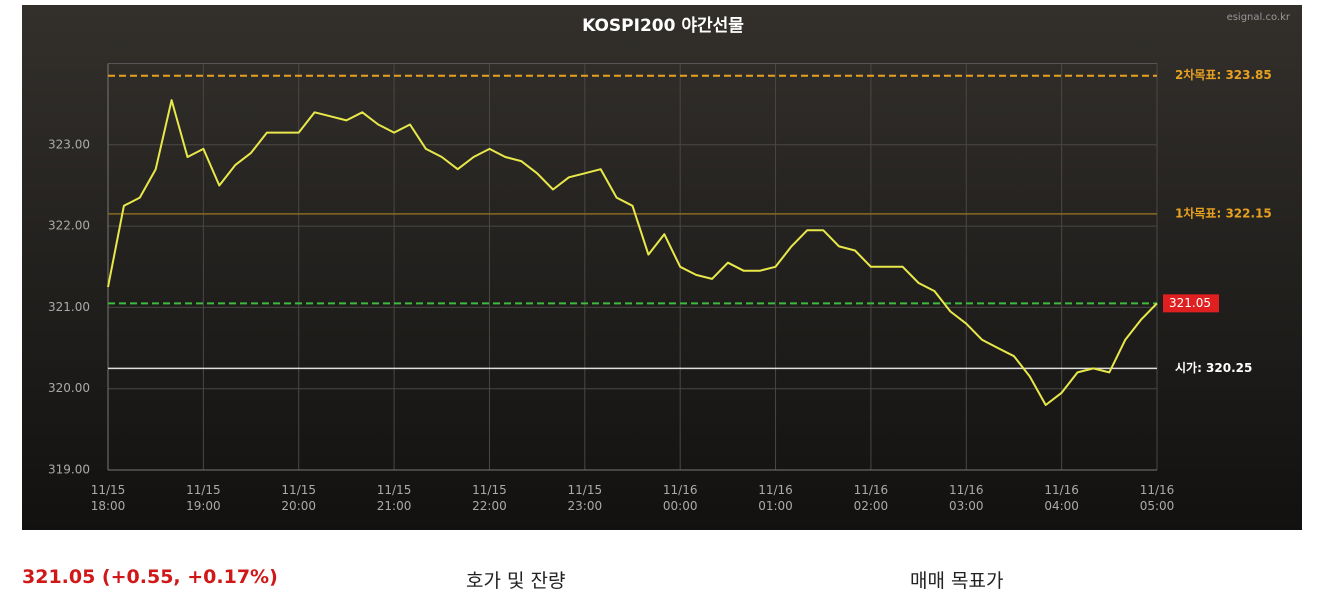 This screenshot has height=597, width=1320. I want to click on price-change: 321.05 (+0.55, +0.17%), so click(150, 577).